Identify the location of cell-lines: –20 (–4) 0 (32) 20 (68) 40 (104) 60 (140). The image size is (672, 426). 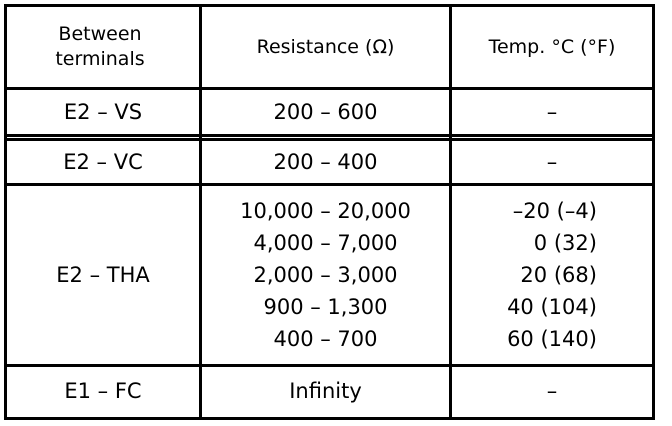
(552, 275).